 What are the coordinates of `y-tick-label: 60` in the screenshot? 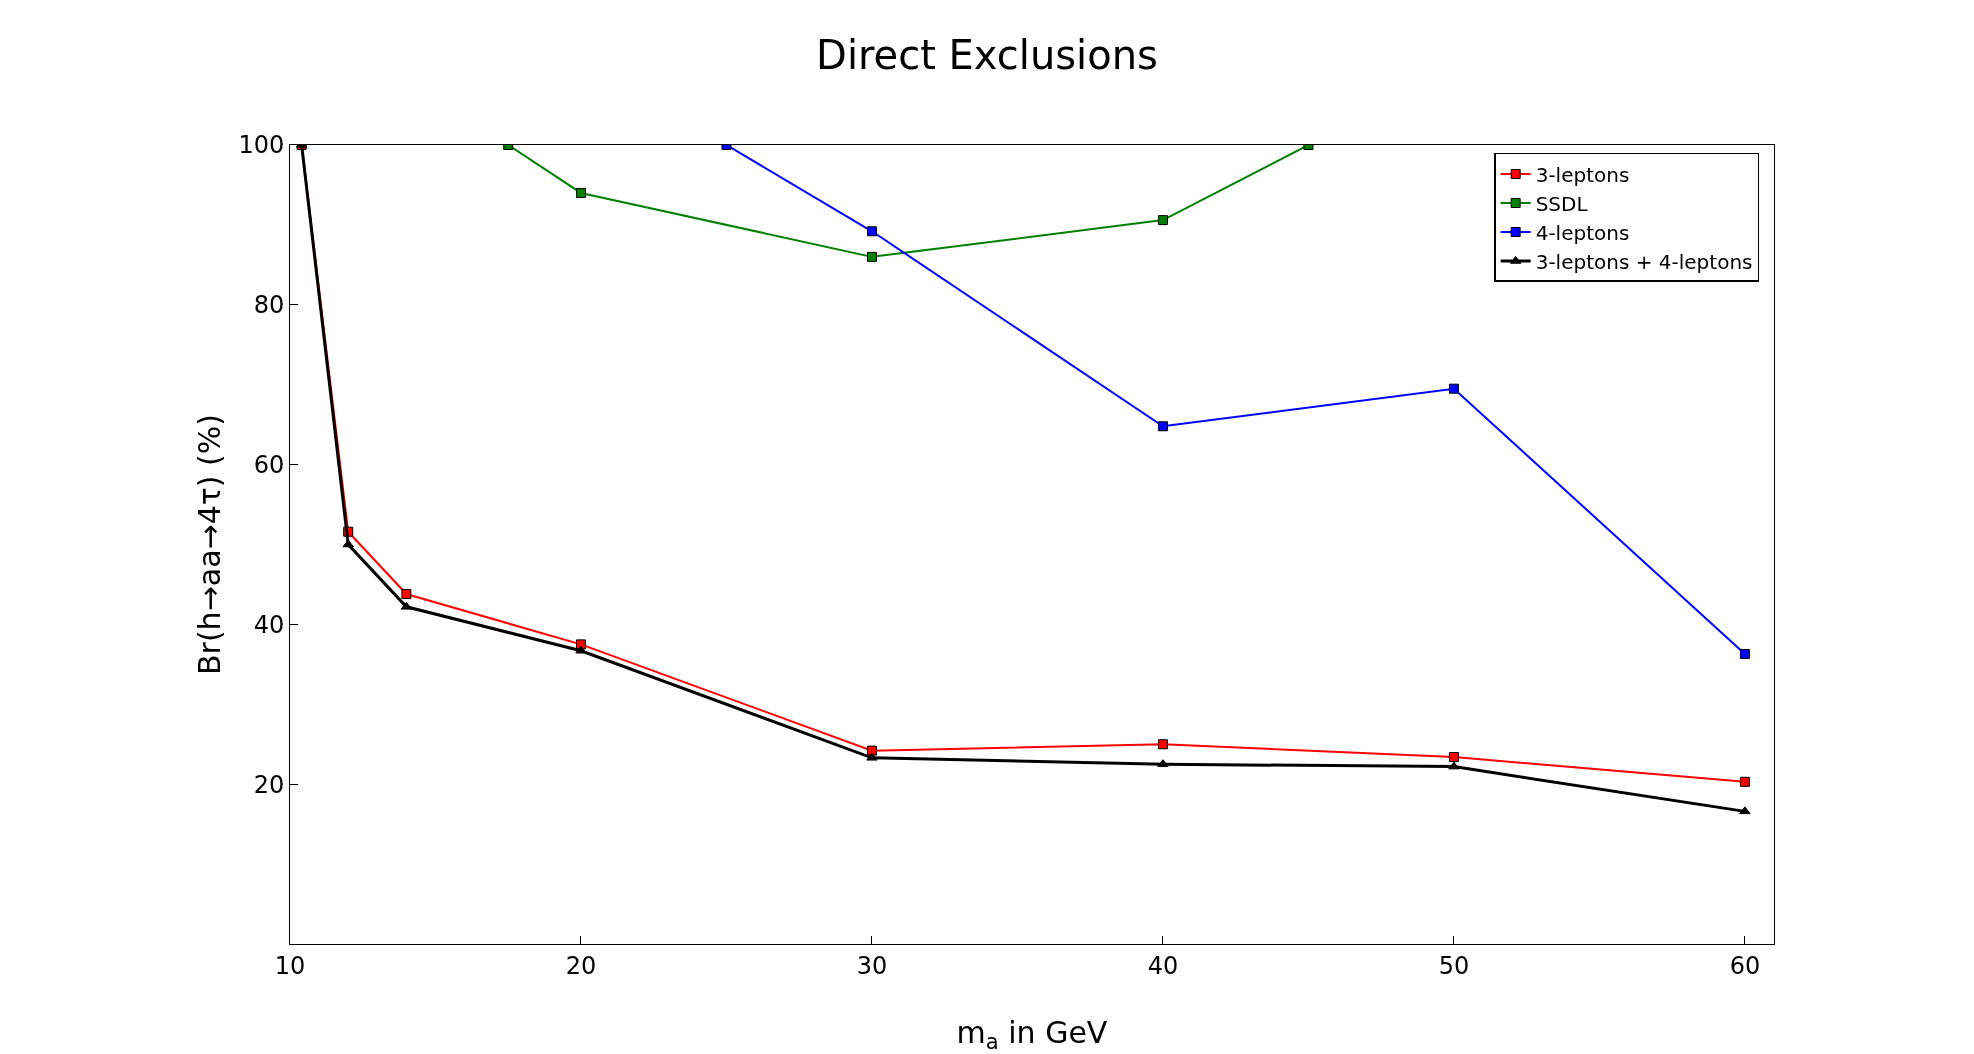 It's located at (269, 465).